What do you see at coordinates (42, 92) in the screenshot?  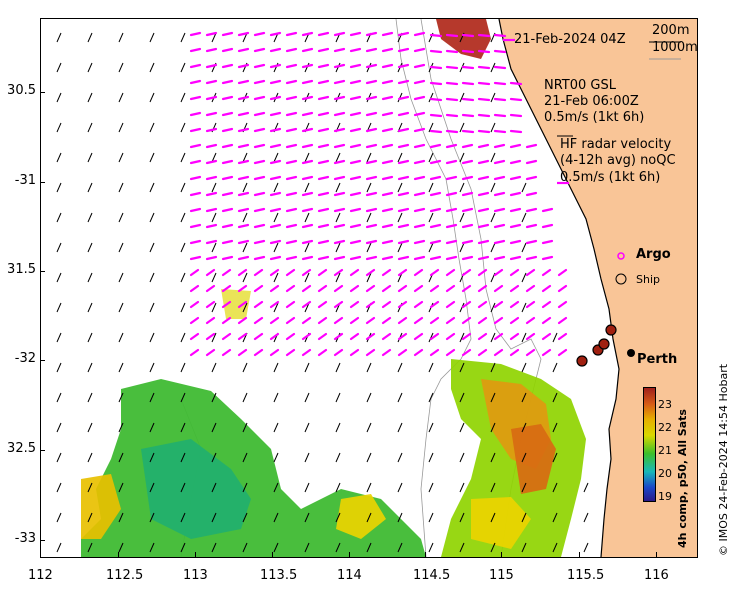 I see `y-axis-tick` at bounding box center [42, 92].